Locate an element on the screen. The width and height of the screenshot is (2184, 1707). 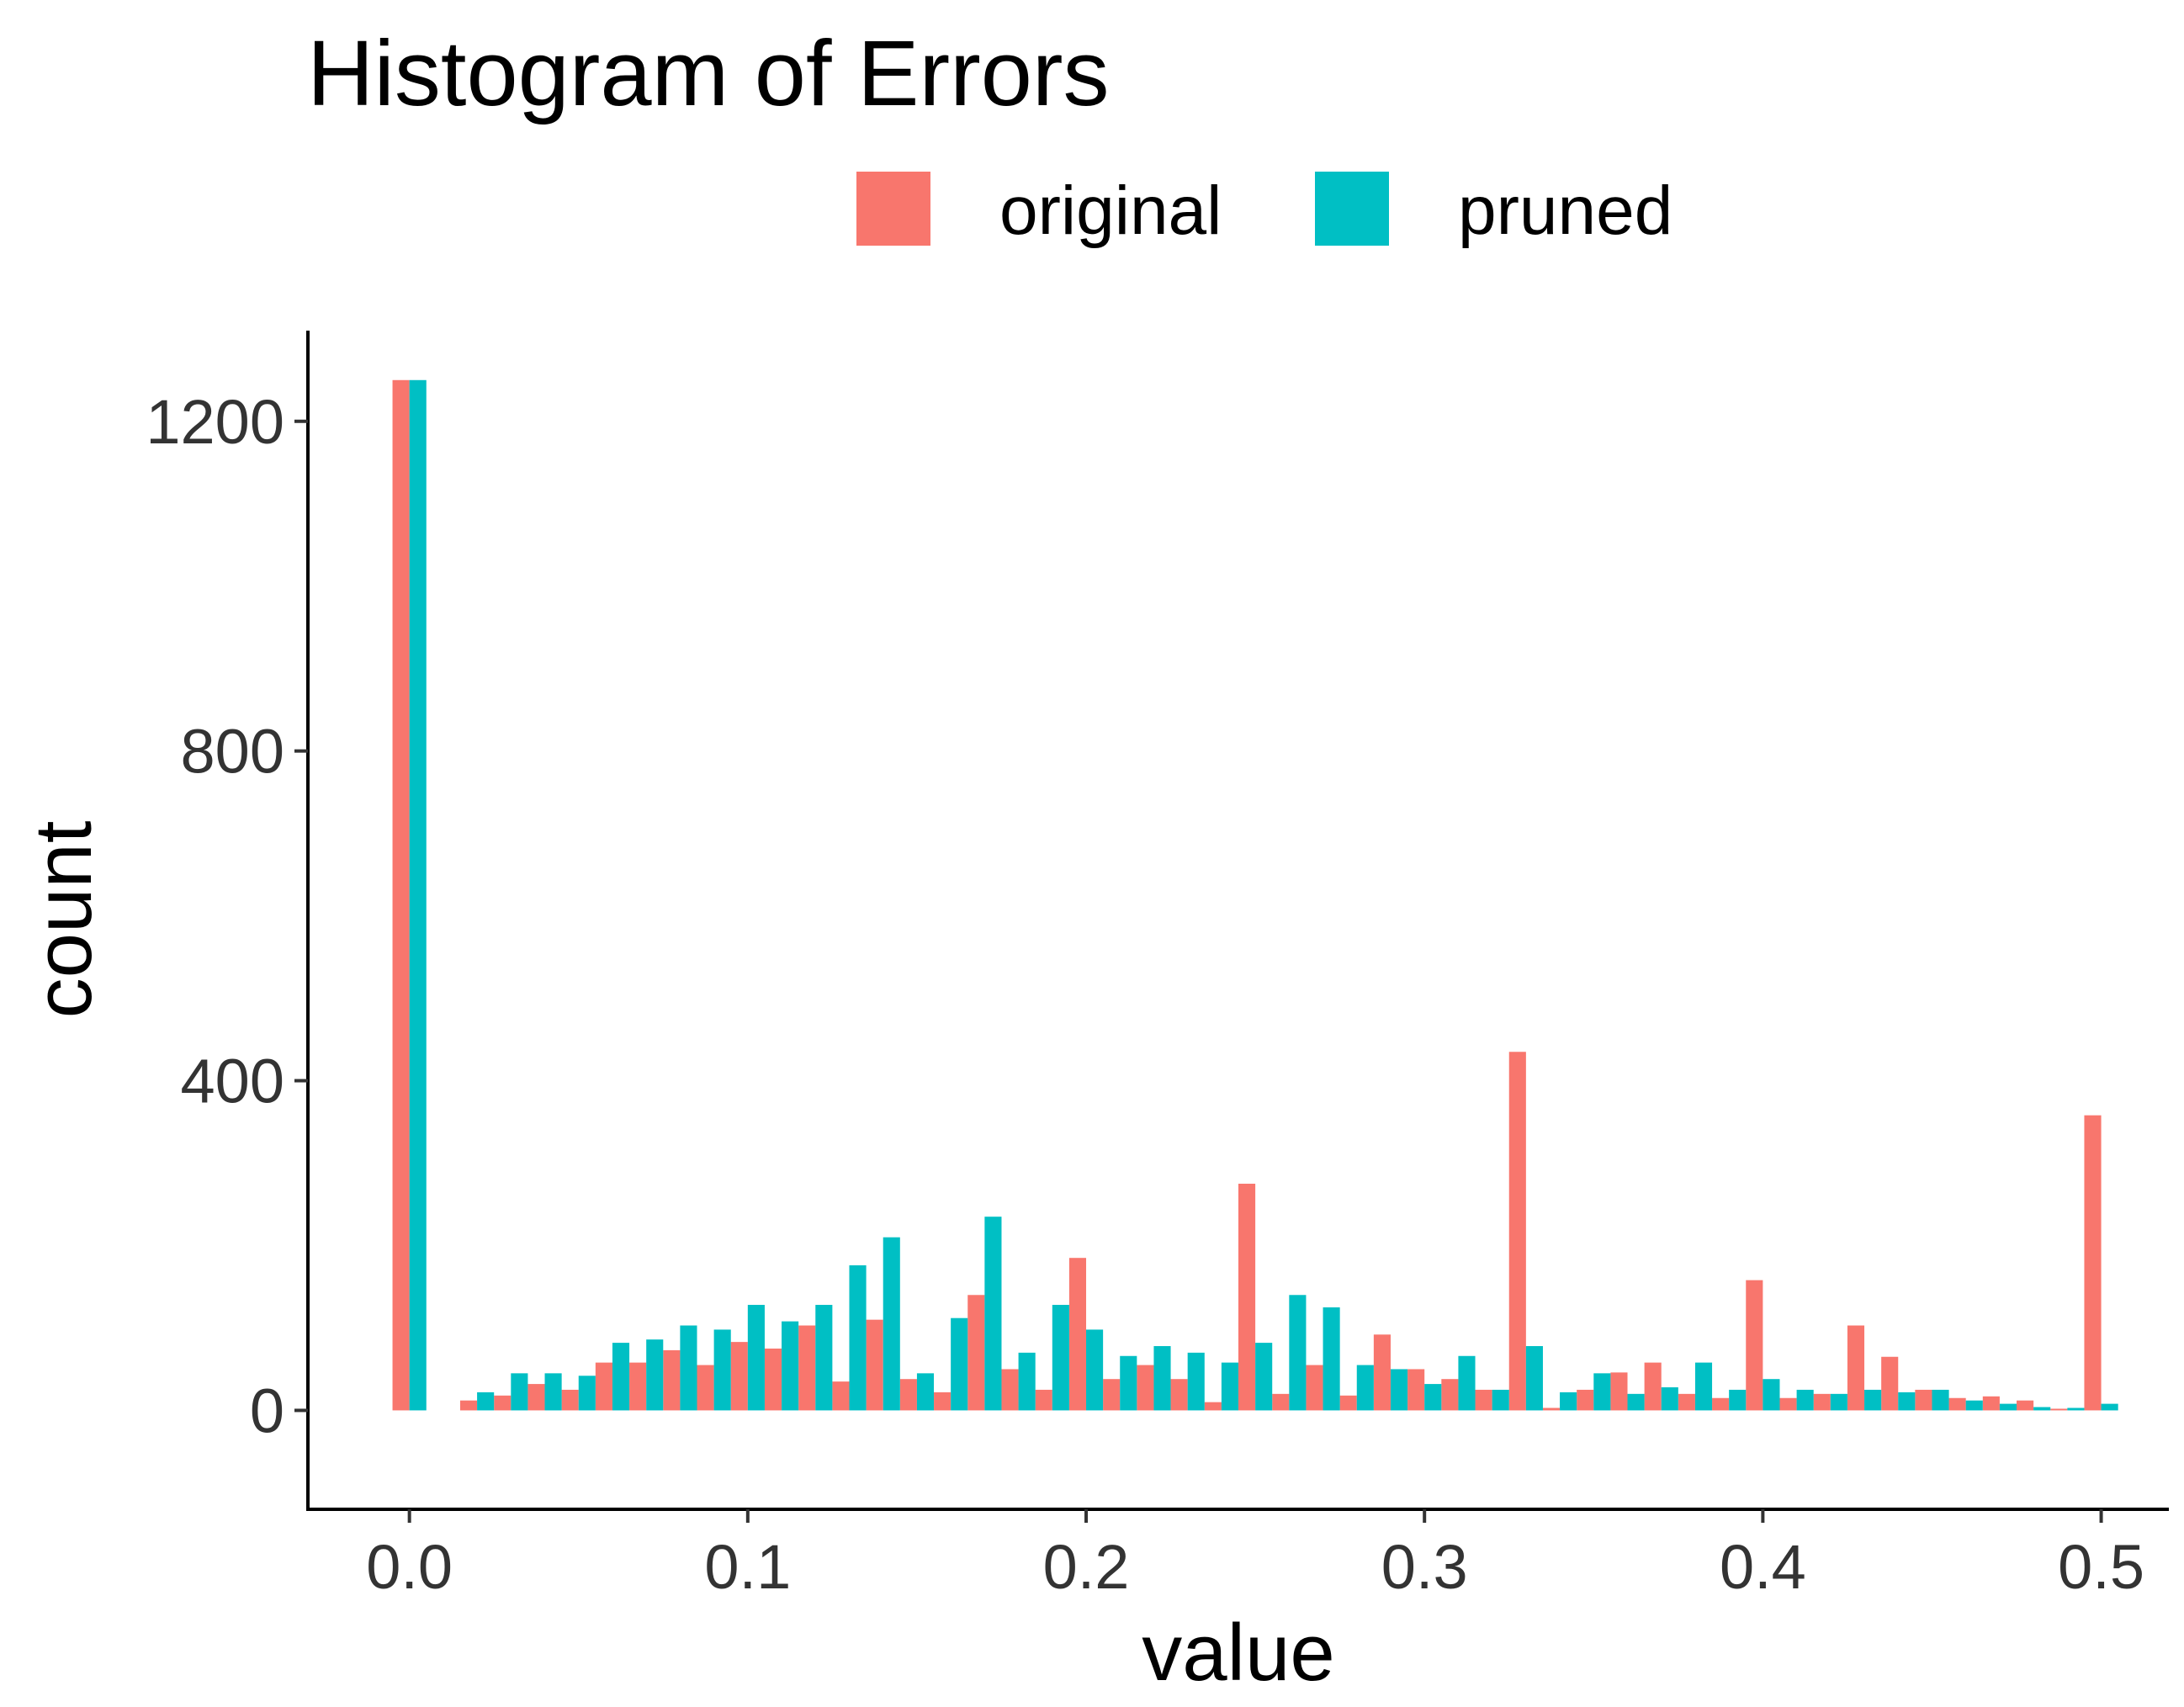
chart-title: Histogram of Errors is located at coordinates (708, 73).